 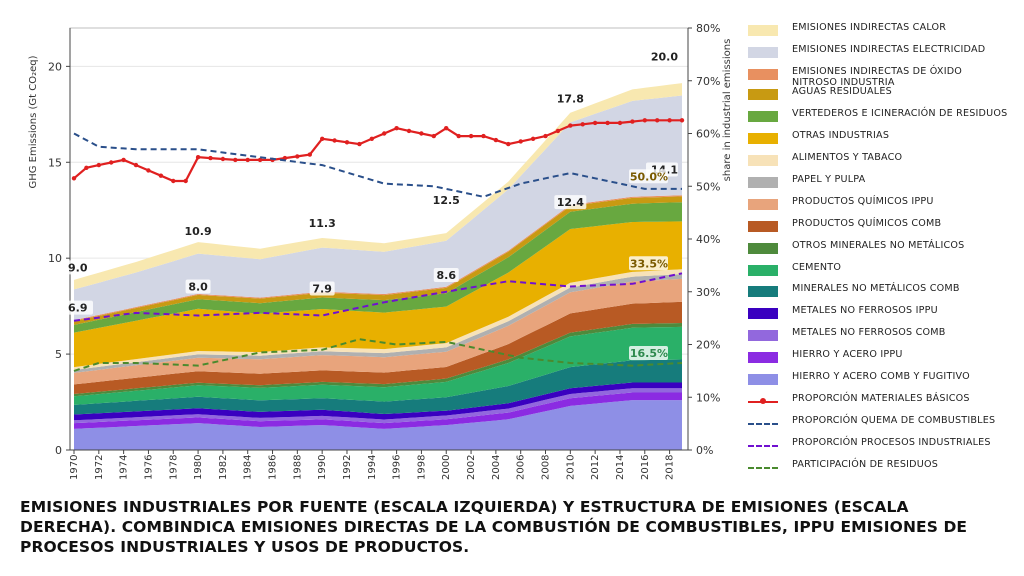 I want to click on legend-item-hierro-y-acero-ippu: HIERRO Y ACERO IPPU, so click(x=883, y=359).